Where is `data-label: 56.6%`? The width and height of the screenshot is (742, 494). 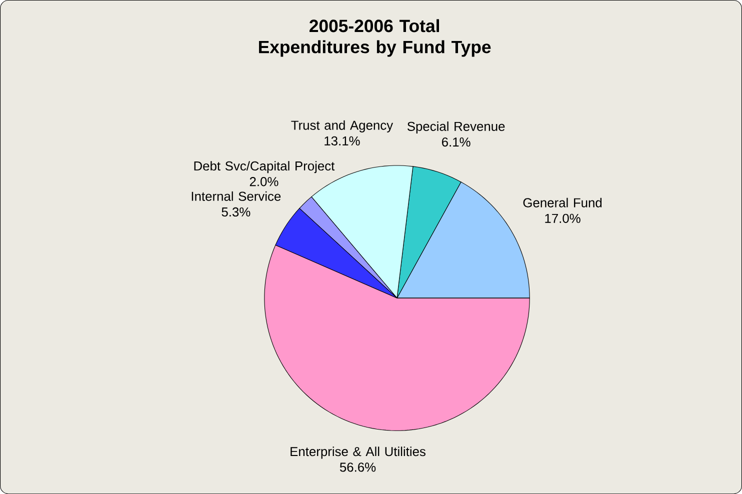
data-label: 56.6% is located at coordinates (358, 467).